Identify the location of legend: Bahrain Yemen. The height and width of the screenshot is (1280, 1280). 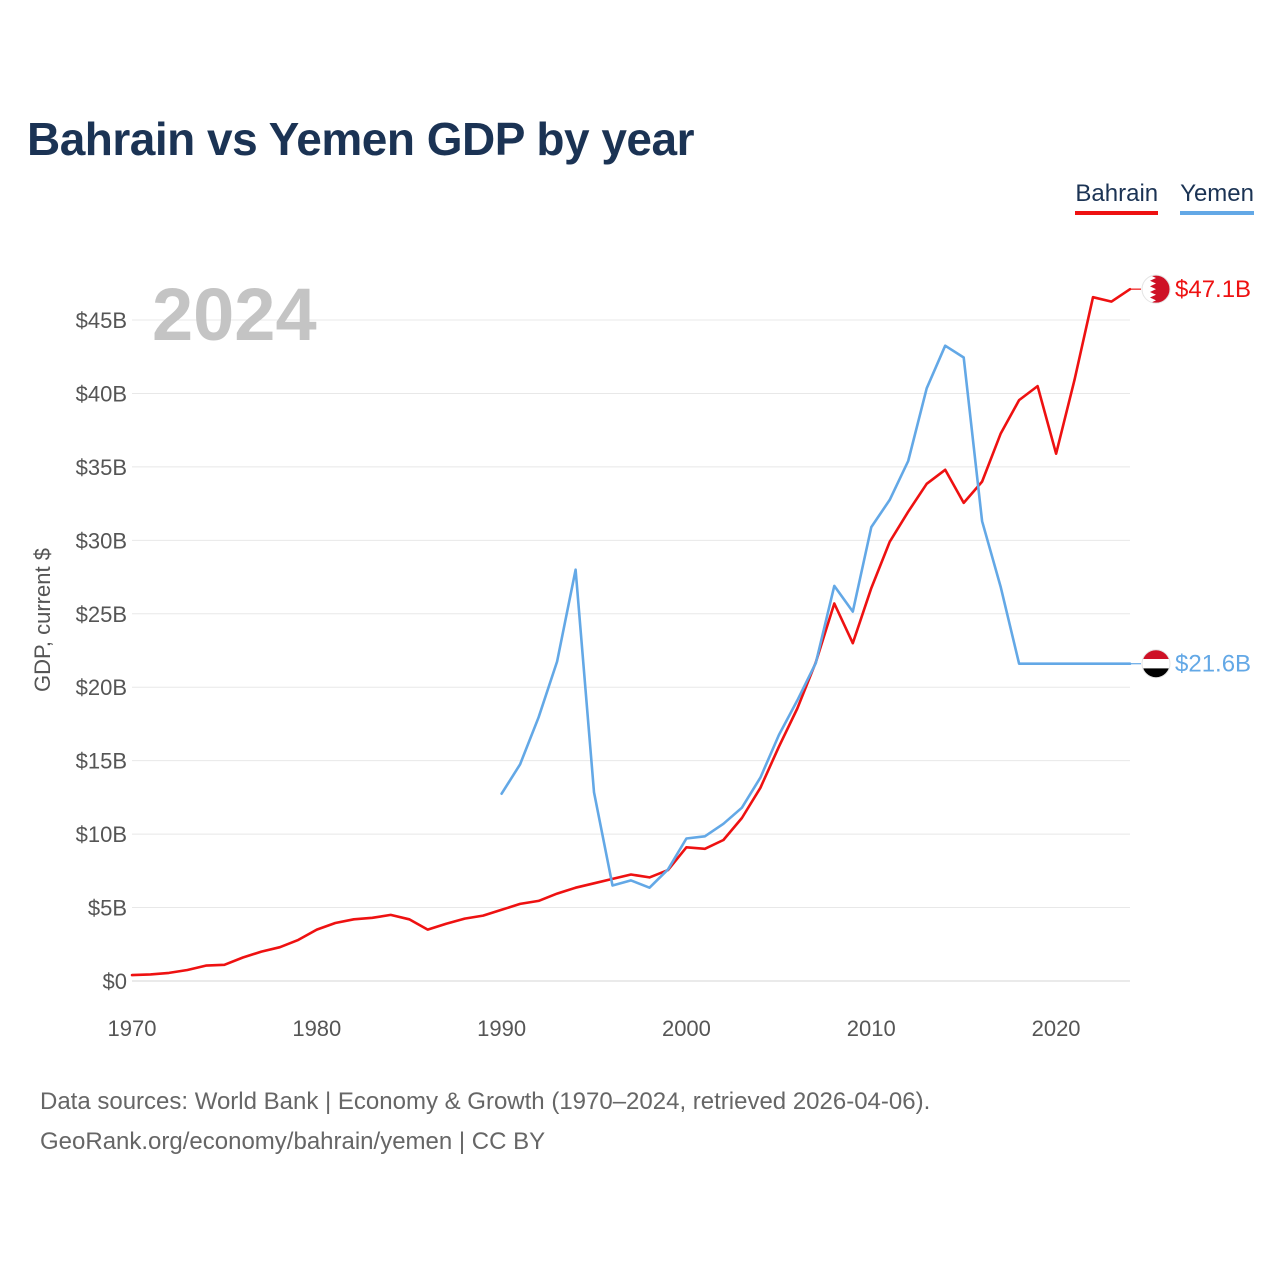
(1164, 197).